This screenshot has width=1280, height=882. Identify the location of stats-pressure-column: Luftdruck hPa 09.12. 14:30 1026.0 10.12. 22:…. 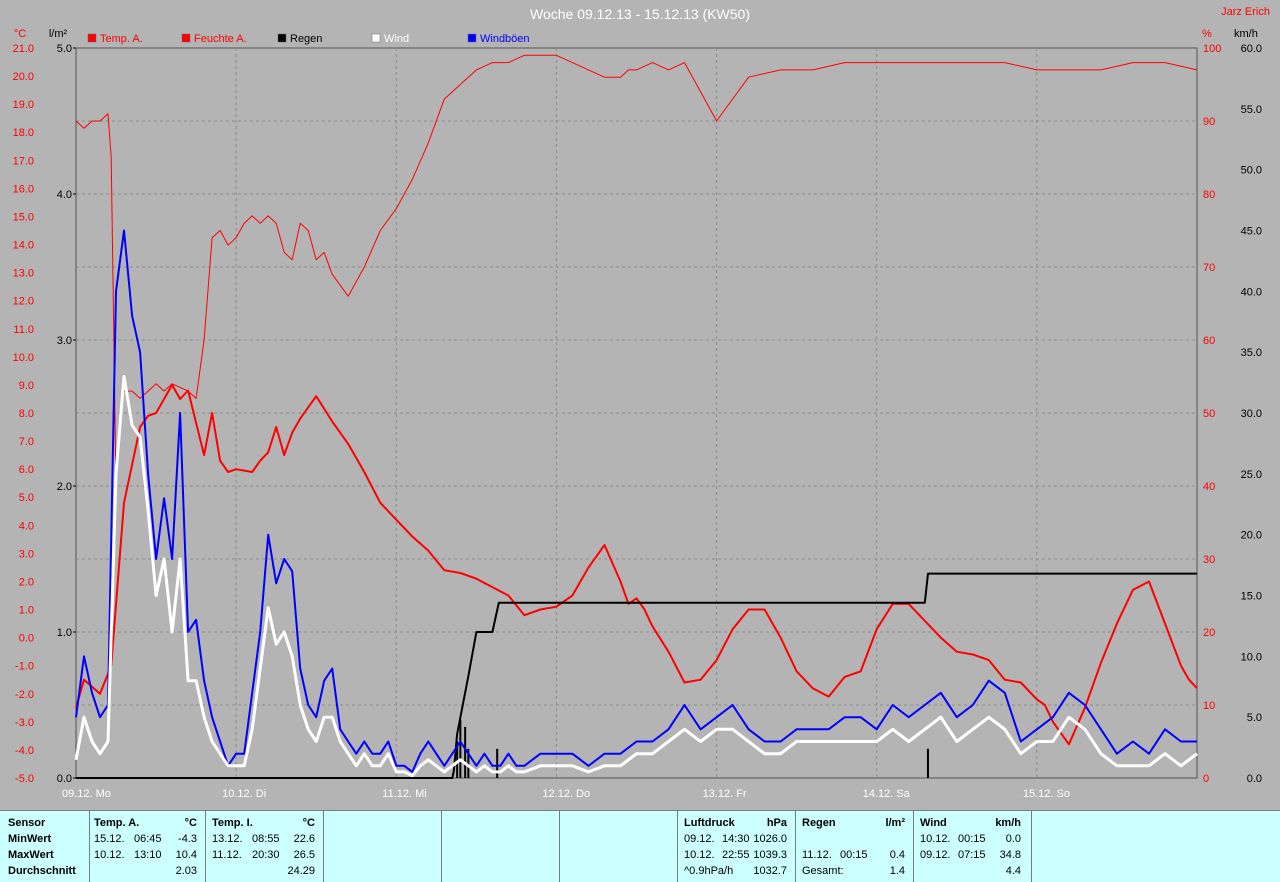
(737, 846).